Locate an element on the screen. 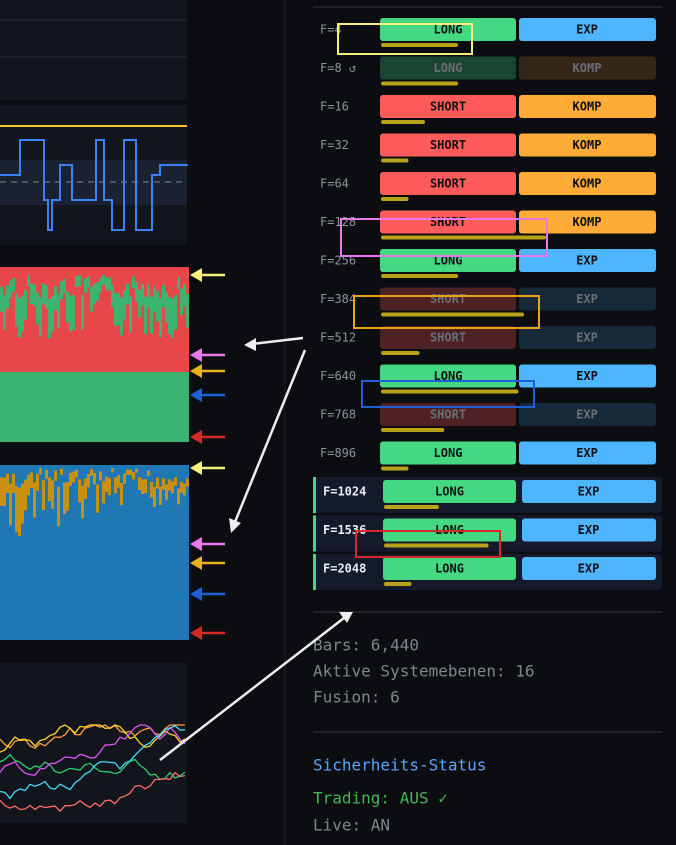 This screenshot has height=845, width=676. level-label: F=128 is located at coordinates (338, 222).